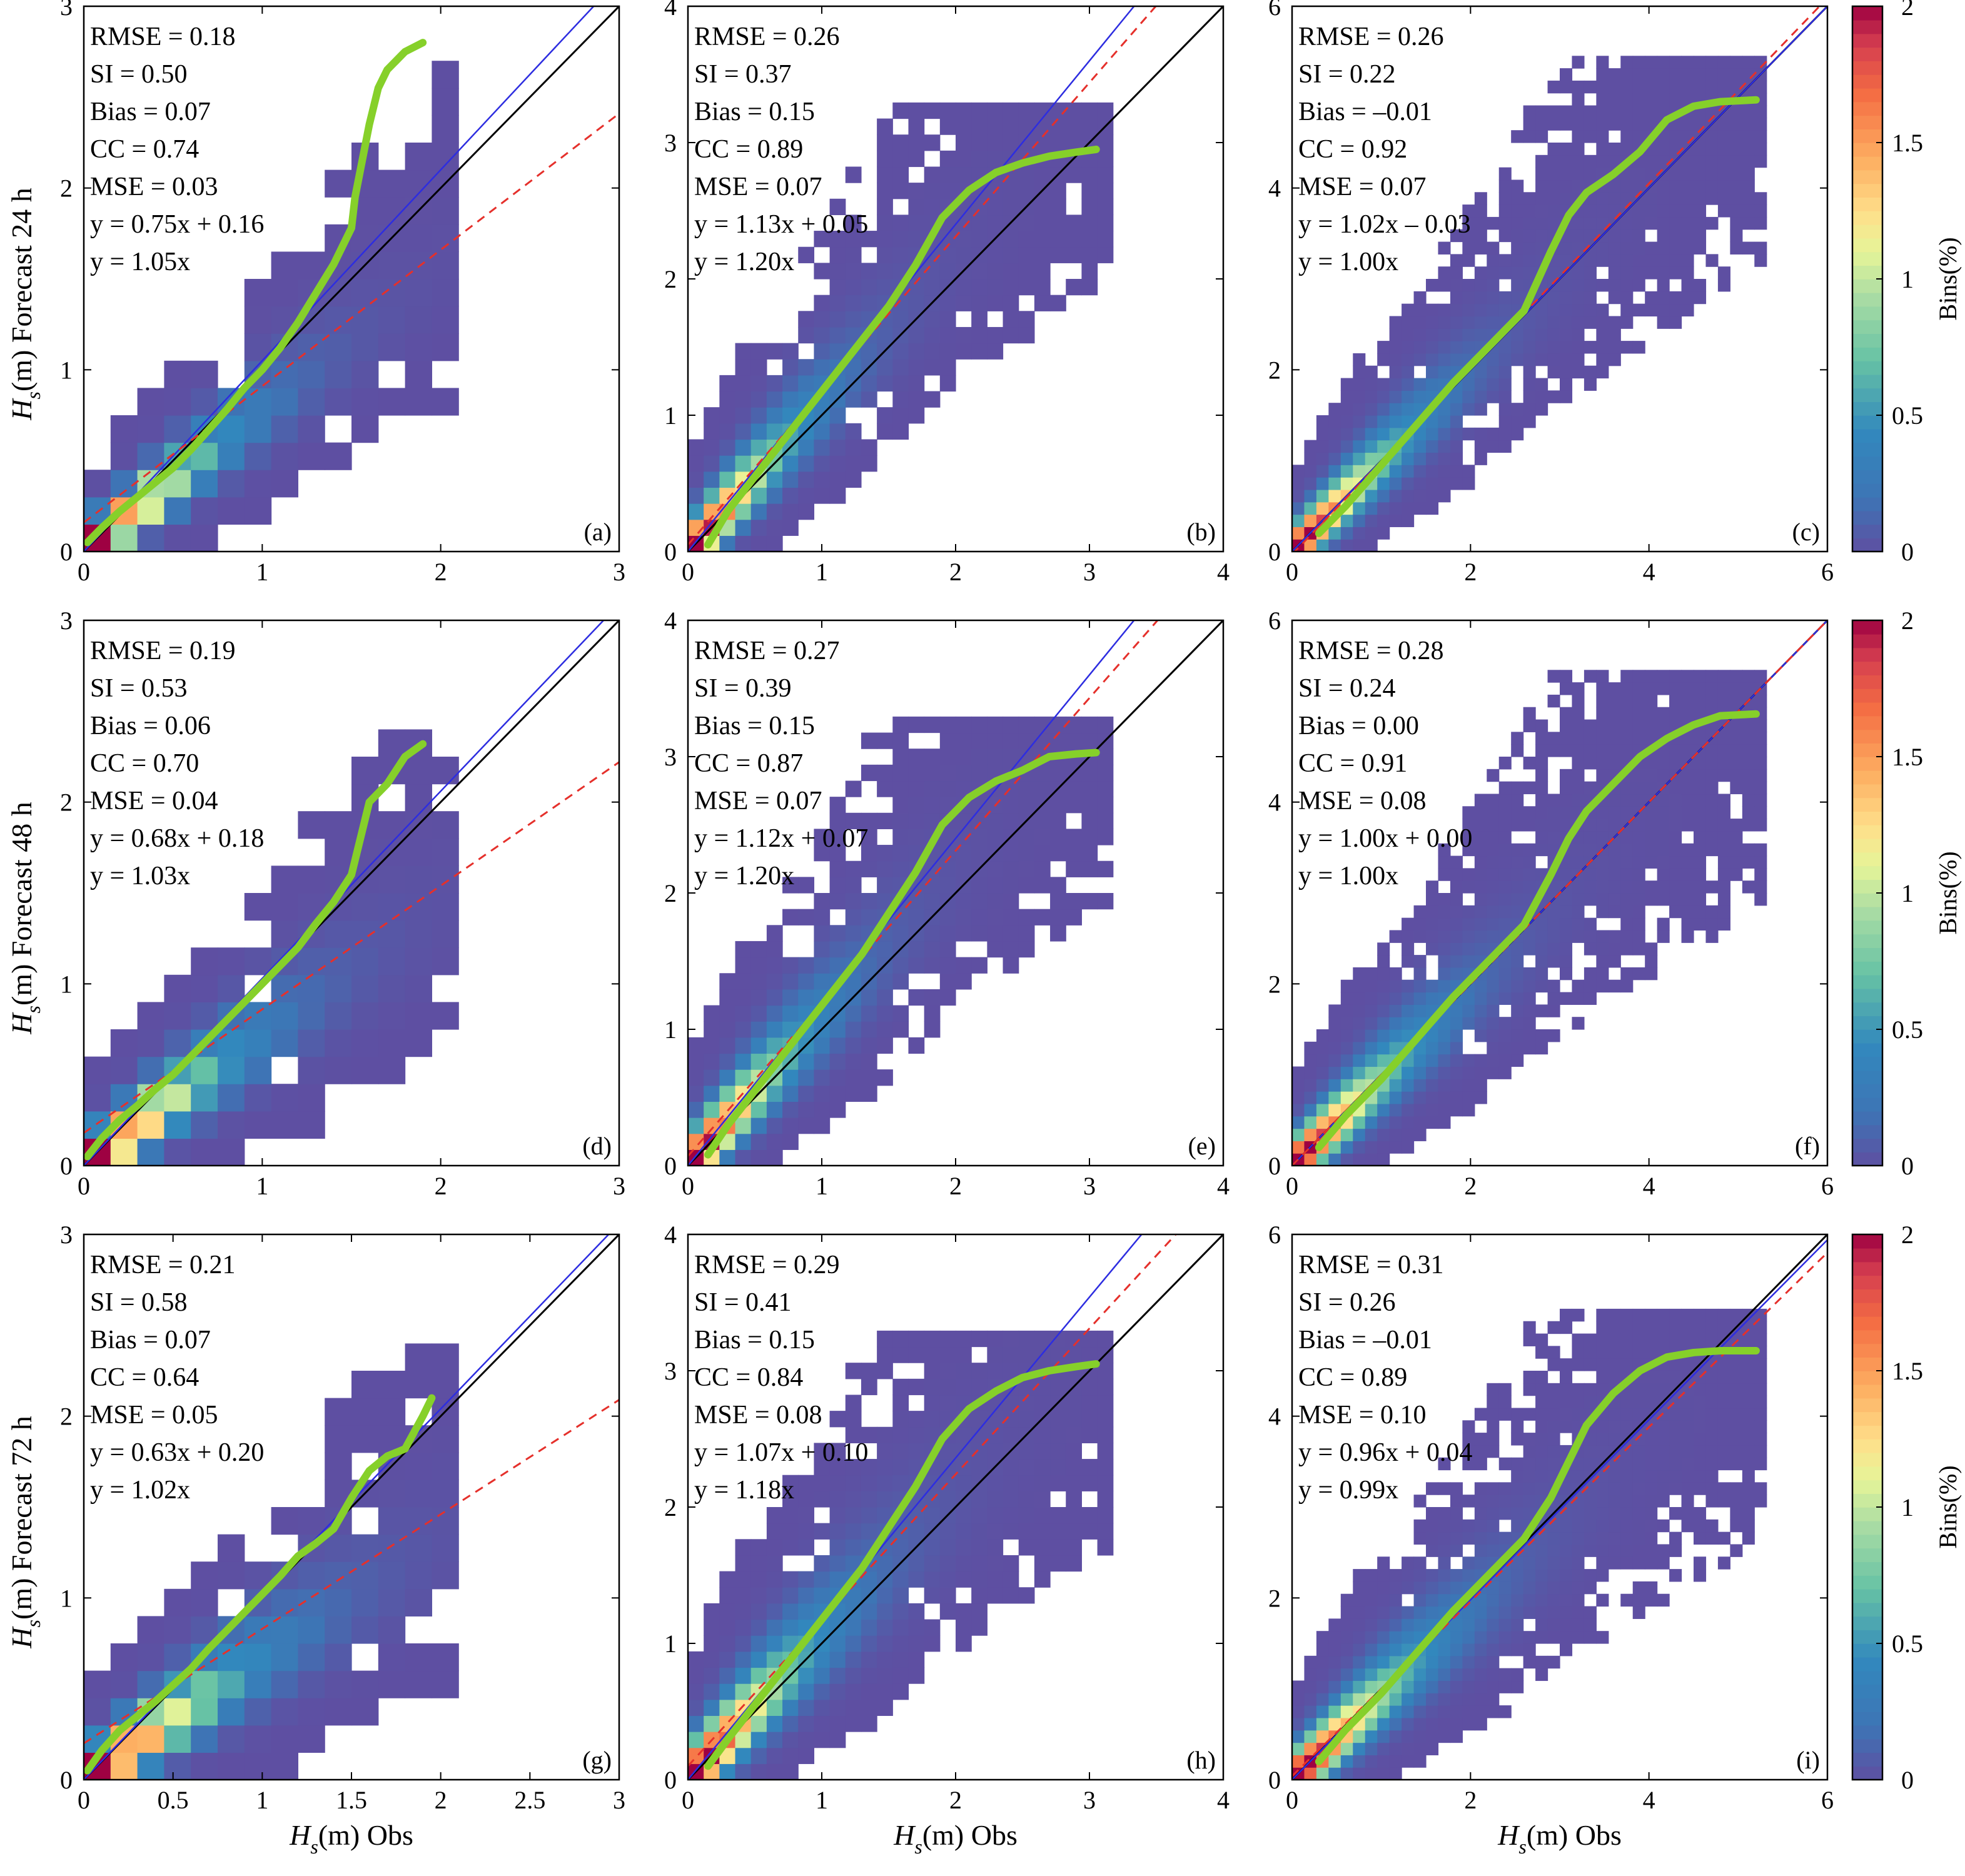  Describe the element at coordinates (351, 1838) in the screenshot. I see `x-axis-label: Hs(m) Obs` at that location.